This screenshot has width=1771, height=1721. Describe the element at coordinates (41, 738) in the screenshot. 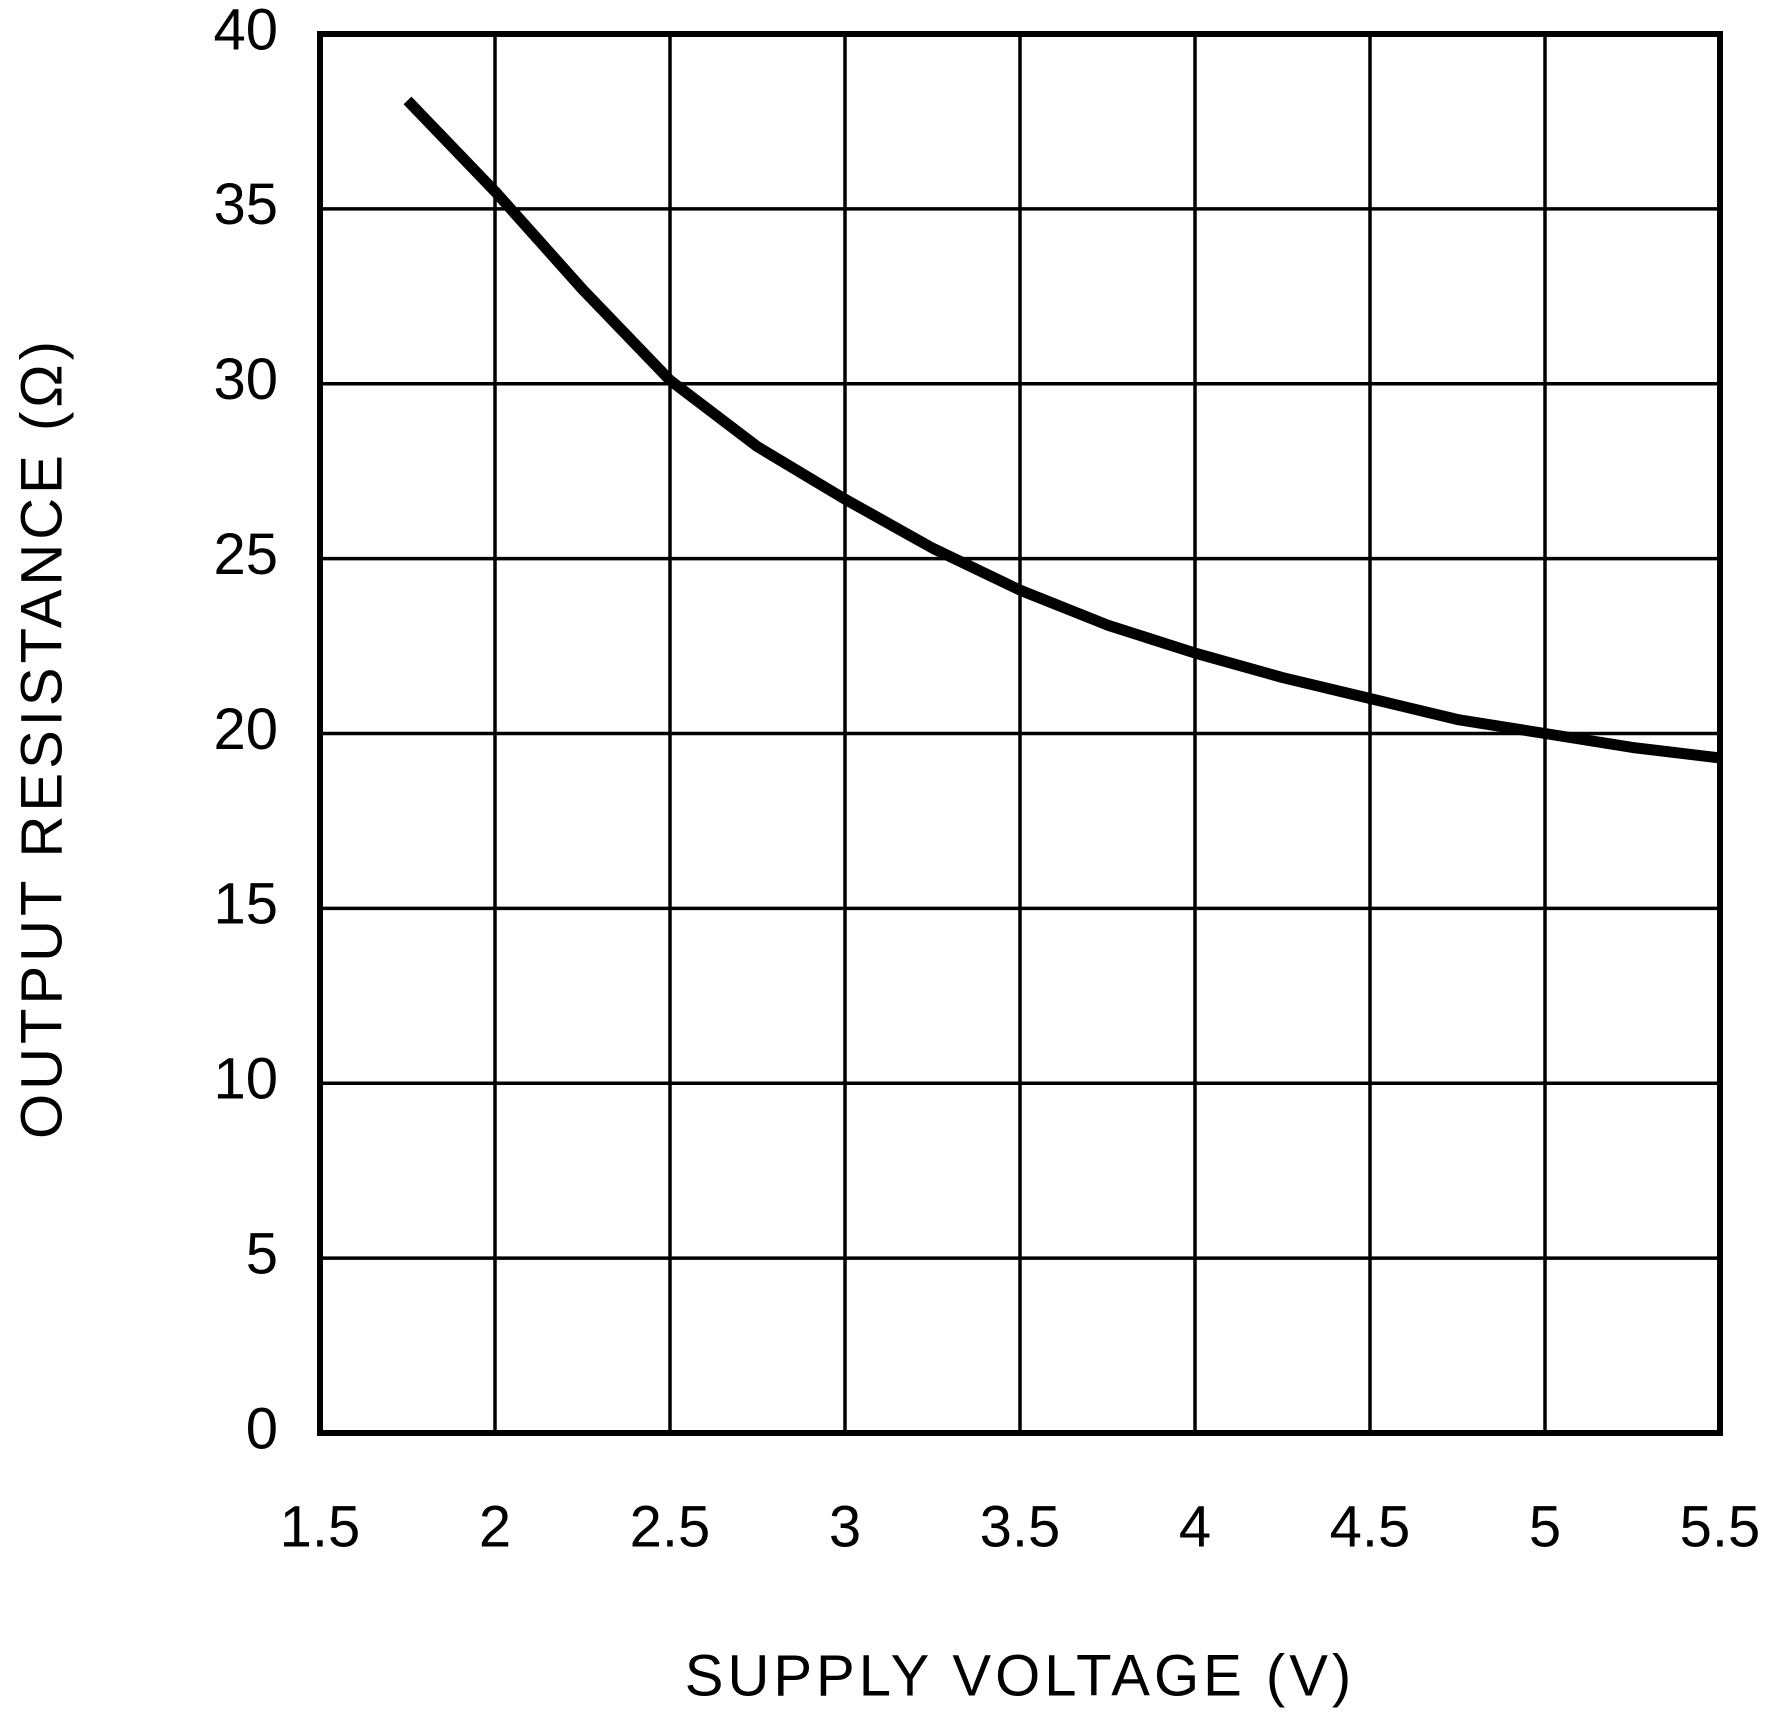

I see `y-axis-label: OUTPUT RESISTANCE (Ω)` at that location.